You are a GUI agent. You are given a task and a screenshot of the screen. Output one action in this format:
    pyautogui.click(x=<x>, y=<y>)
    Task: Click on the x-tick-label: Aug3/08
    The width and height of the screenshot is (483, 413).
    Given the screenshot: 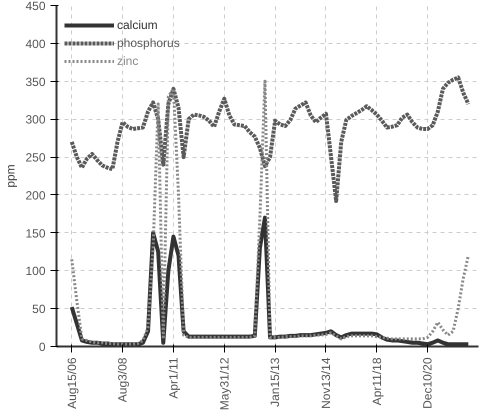 What is the action you would take?
    pyautogui.click(x=123, y=379)
    